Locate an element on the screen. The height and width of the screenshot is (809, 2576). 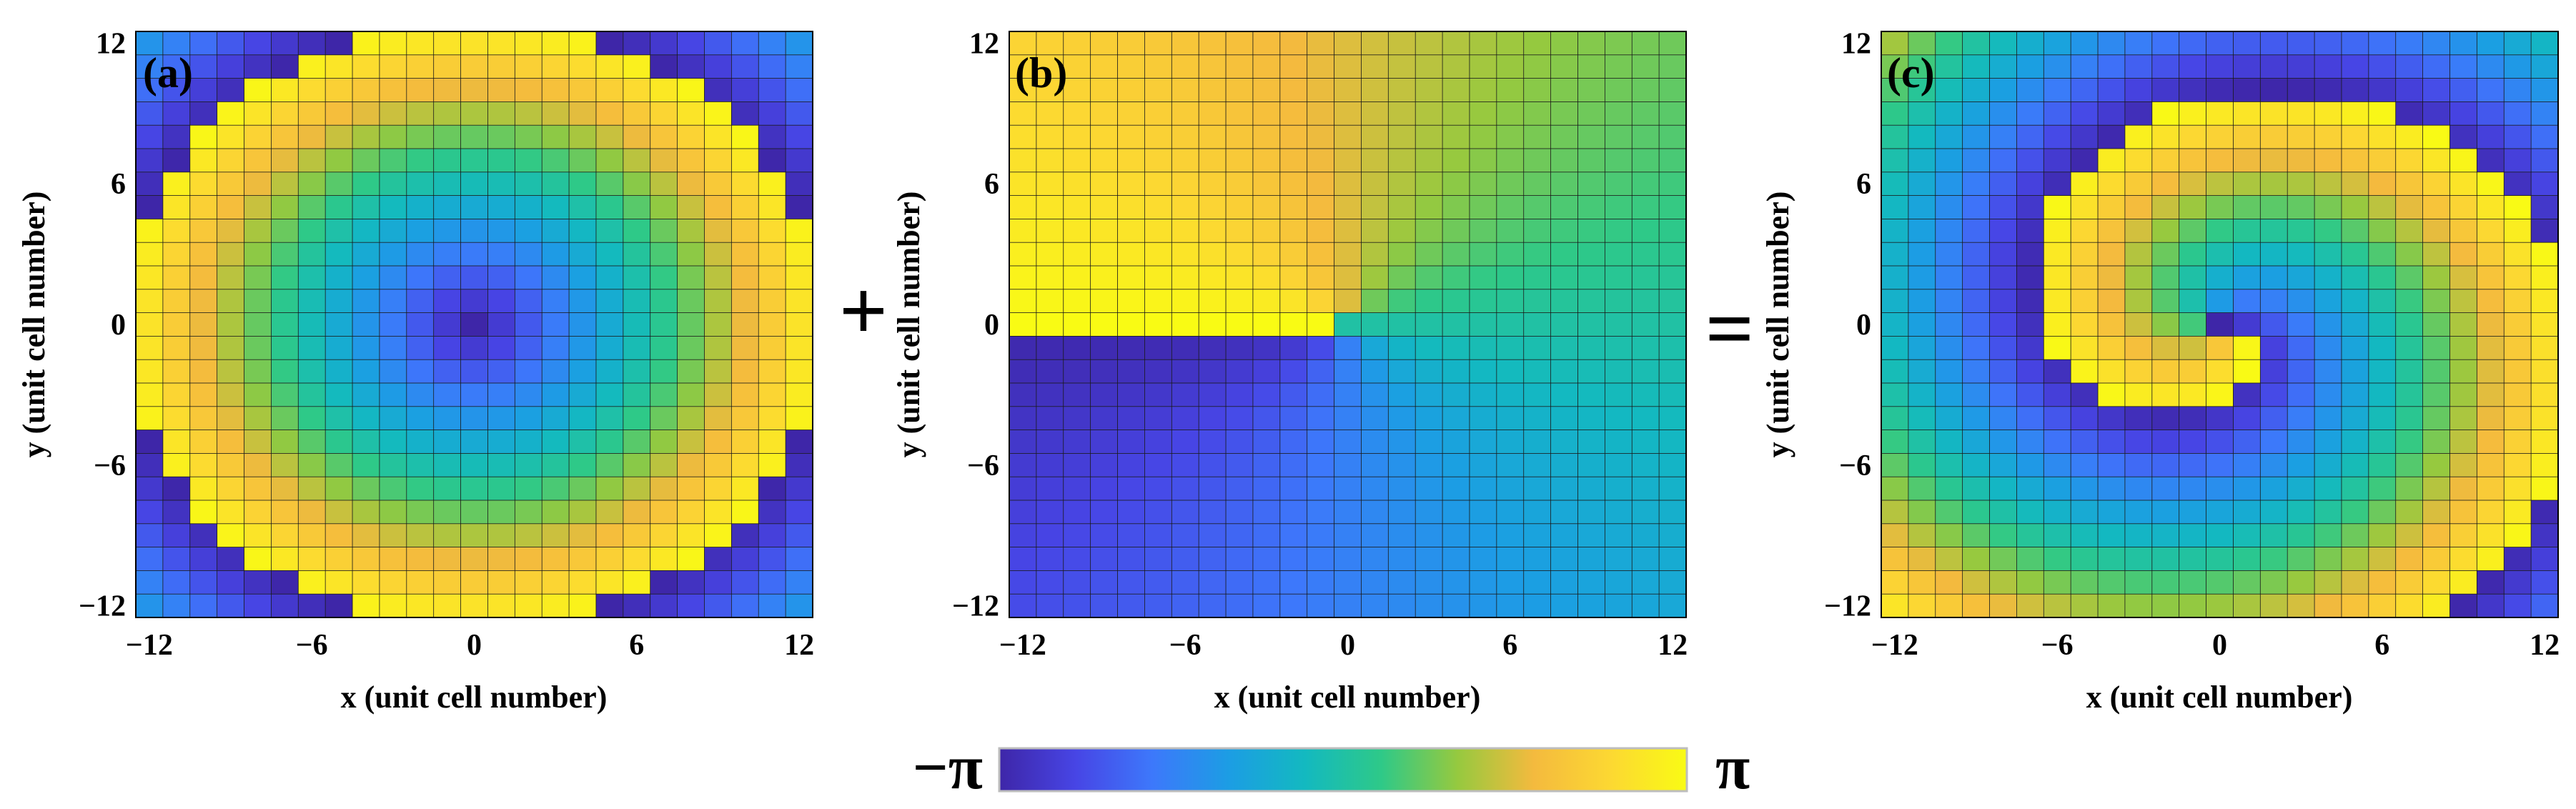
y-tick-label: 12 is located at coordinates (111, 43).